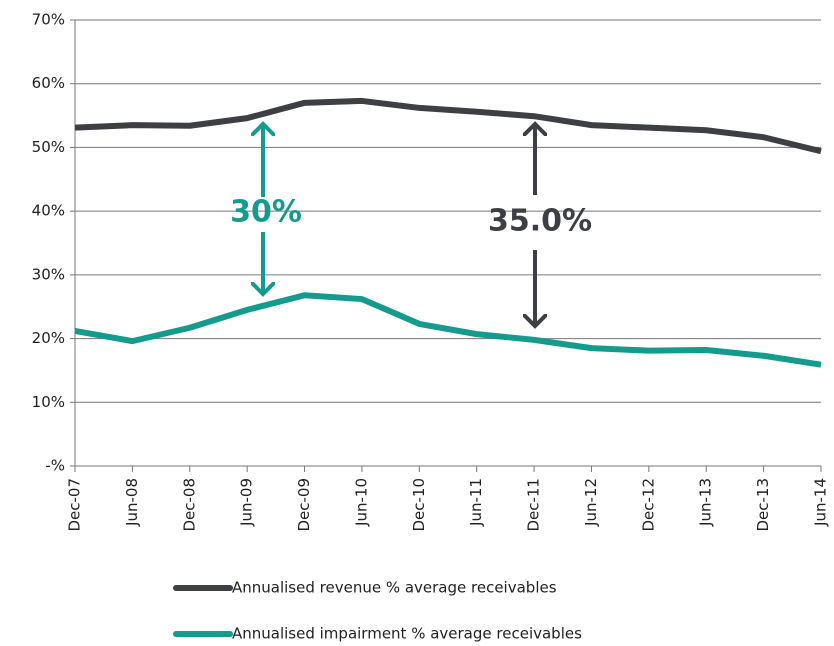  I want to click on x-tick-label: Dec-13, so click(763, 505).